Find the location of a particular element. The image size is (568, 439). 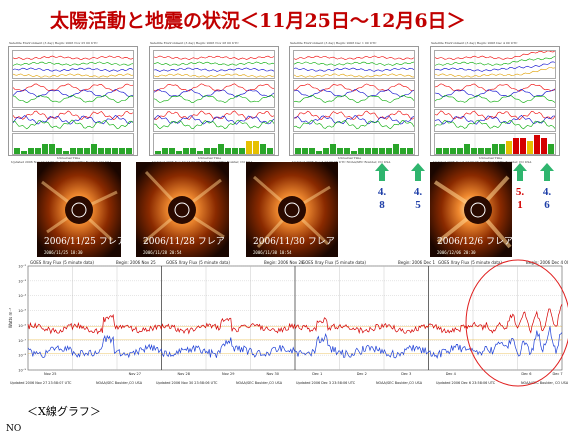

xray-date-label: Nov 27 is located at coordinates (135, 374).